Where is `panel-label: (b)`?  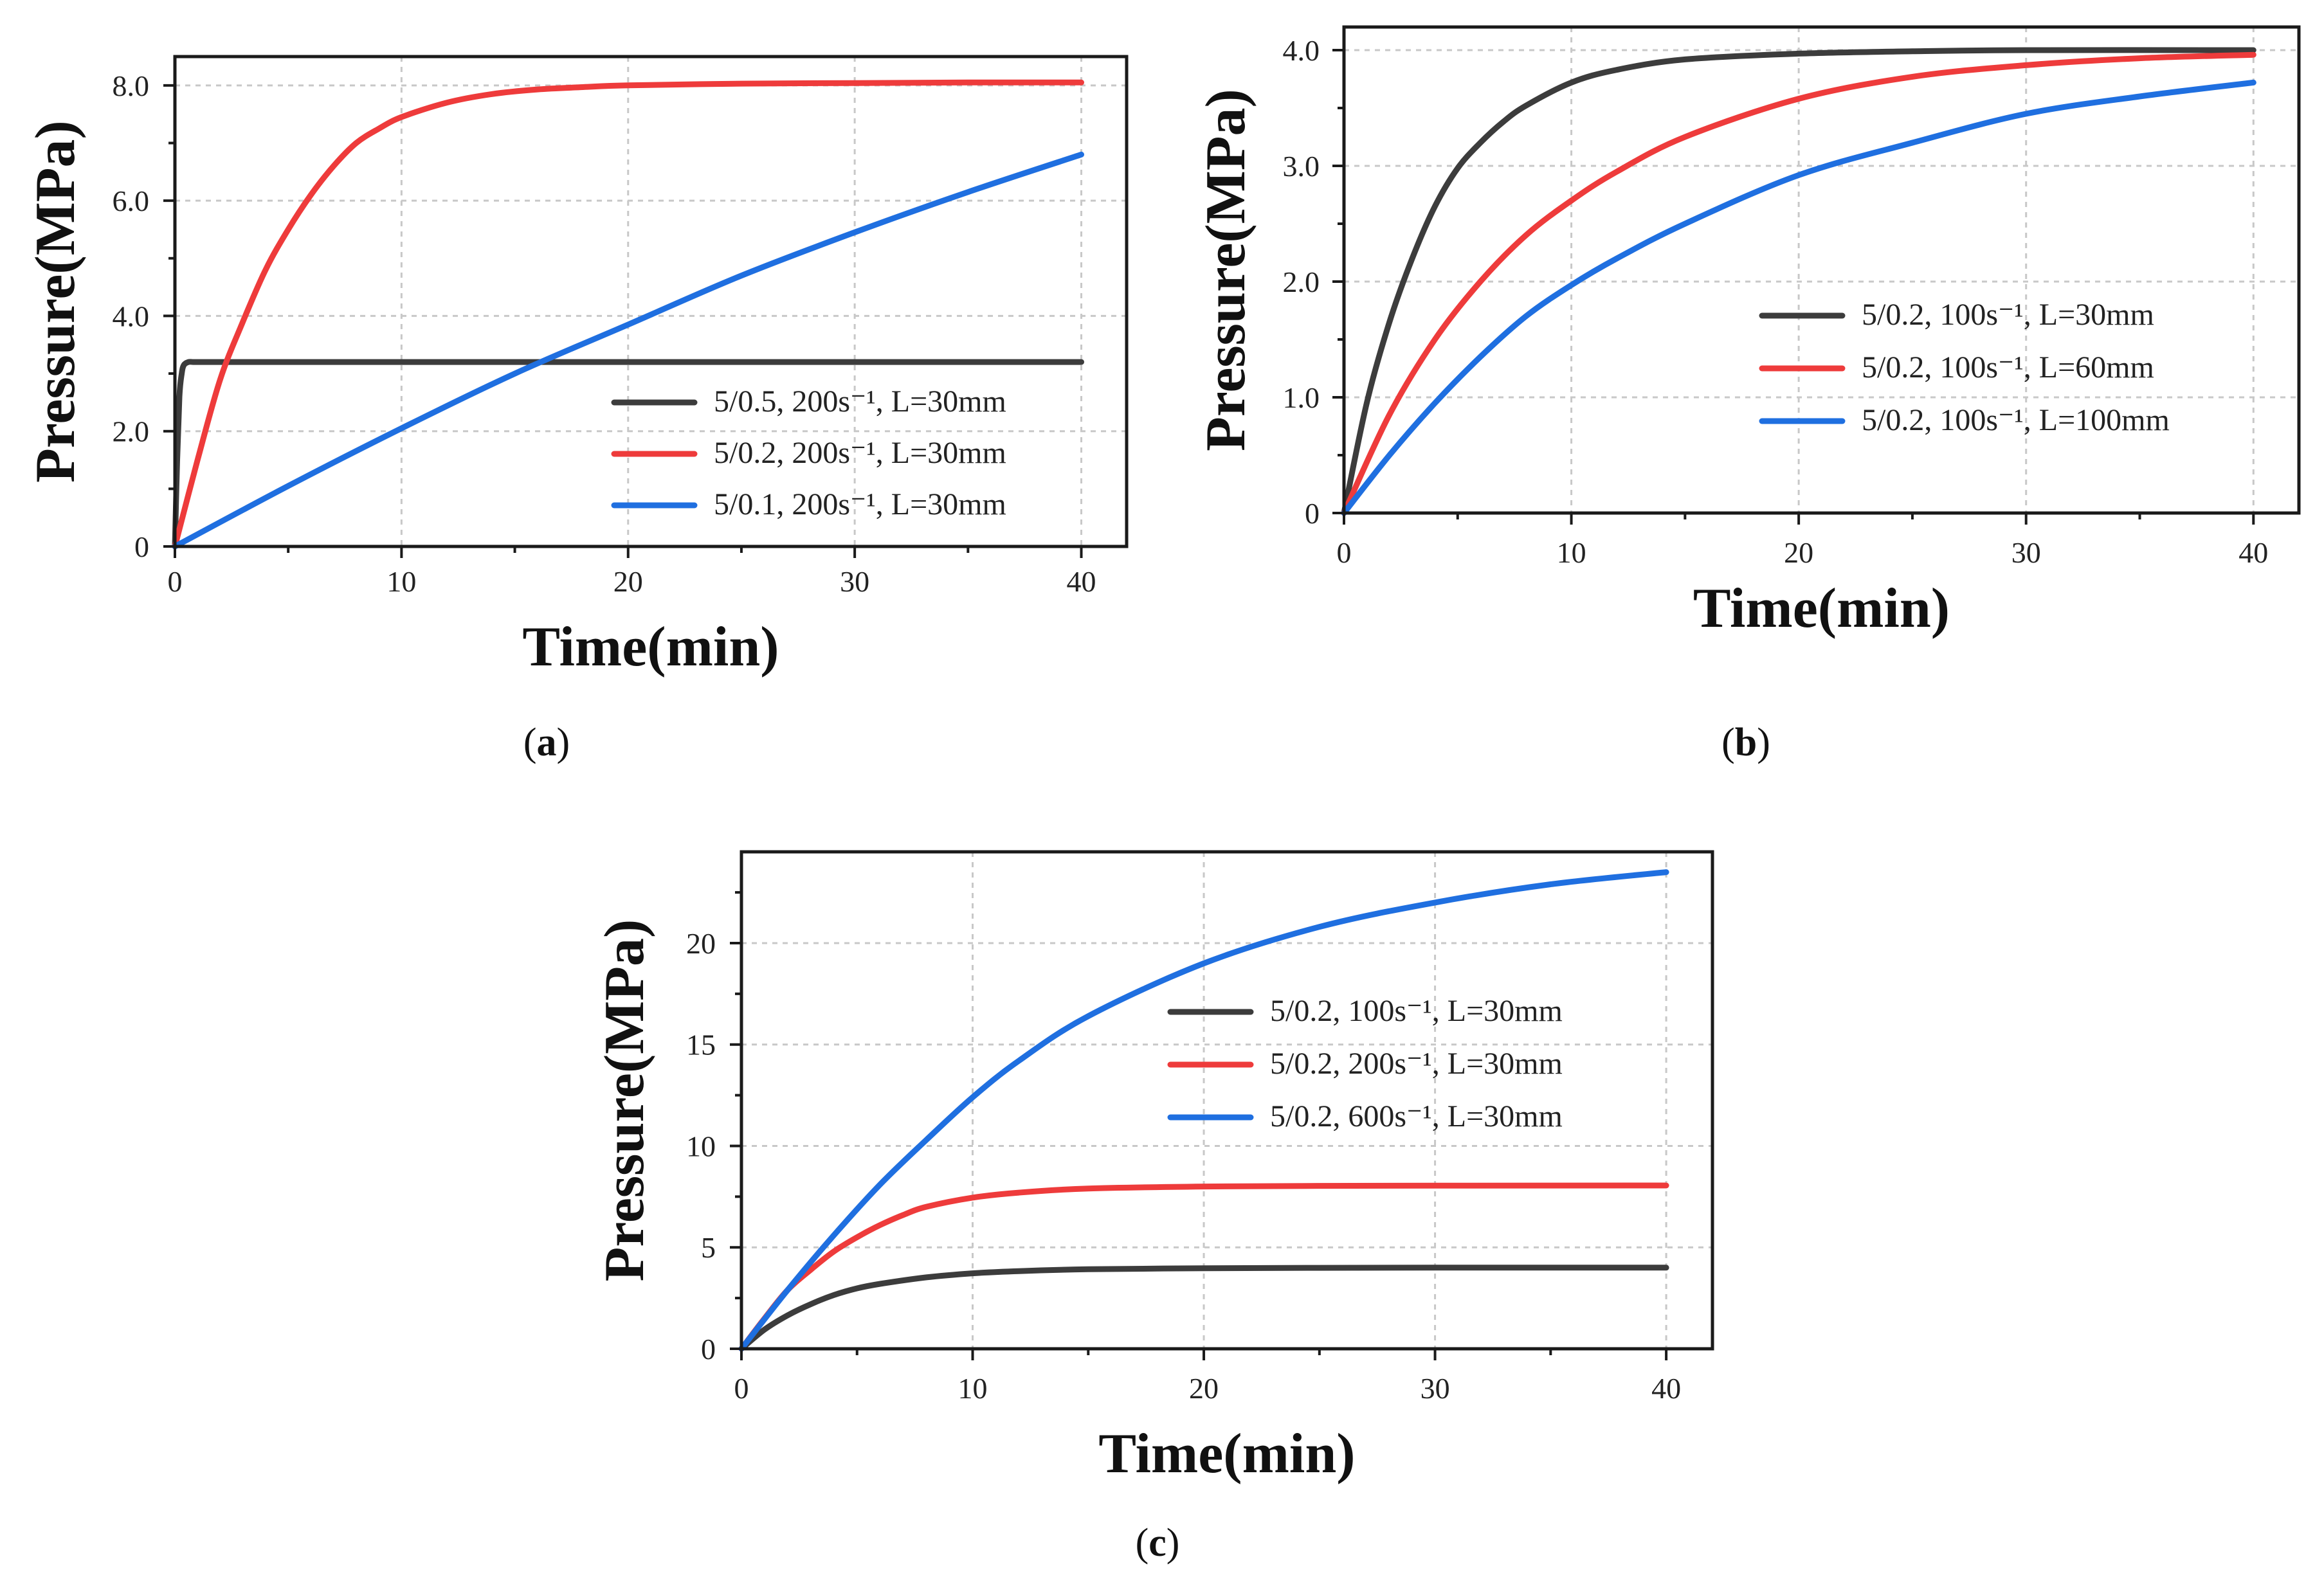
panel-label: (b) is located at coordinates (1745, 743).